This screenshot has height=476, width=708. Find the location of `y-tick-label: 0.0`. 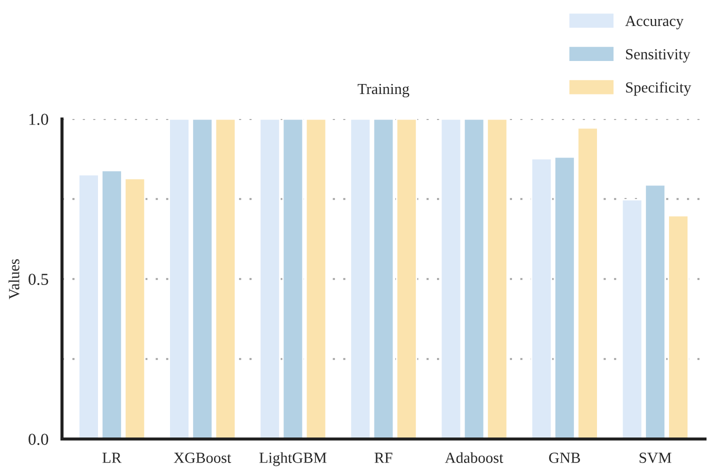

y-tick-label: 0.0 is located at coordinates (38, 440).